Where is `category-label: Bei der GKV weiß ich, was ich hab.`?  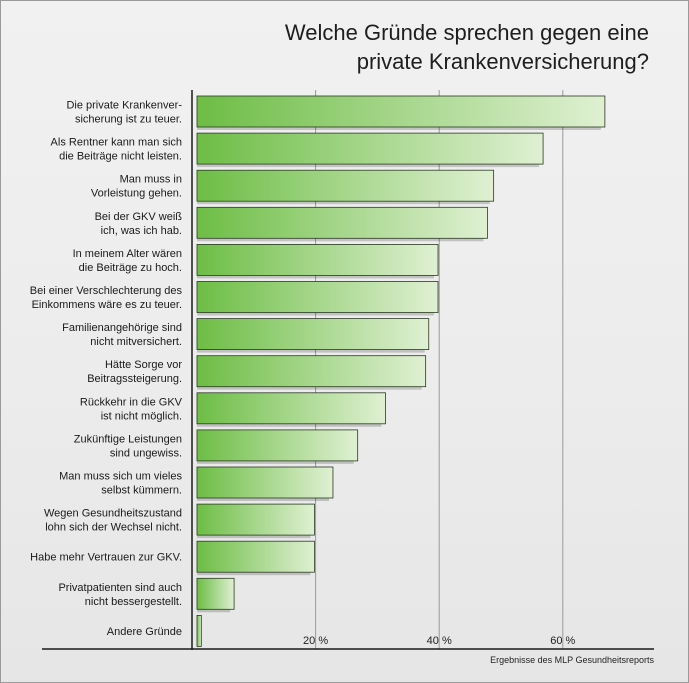
category-label: Bei der GKV weiß ich, was ich hab. is located at coordinates (139, 224).